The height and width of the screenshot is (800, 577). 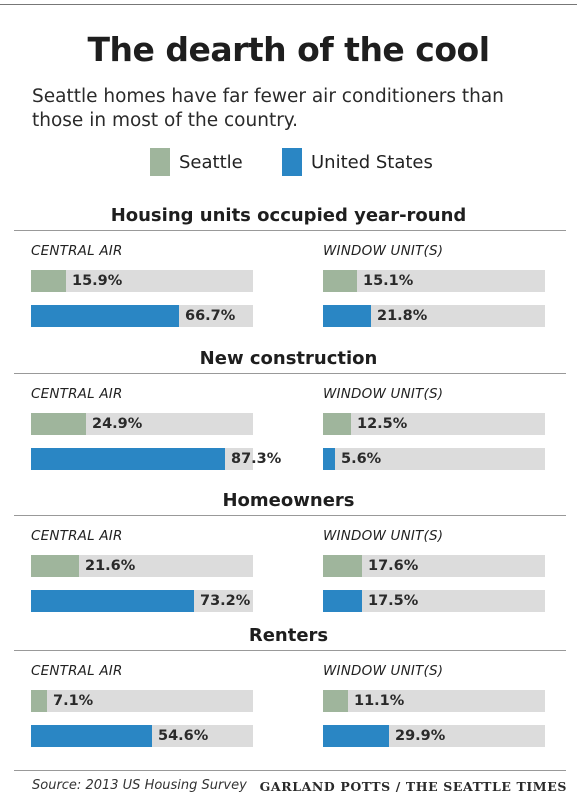 I want to click on data-label: 17.6%, so click(x=393, y=566).